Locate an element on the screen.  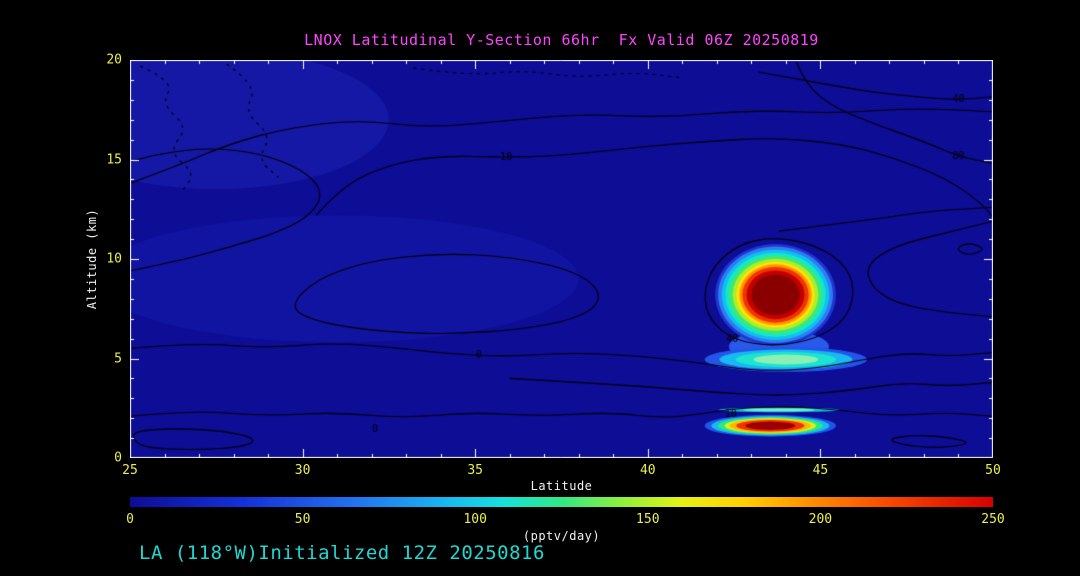
y-tick-label: 5 is located at coordinates (118, 358).